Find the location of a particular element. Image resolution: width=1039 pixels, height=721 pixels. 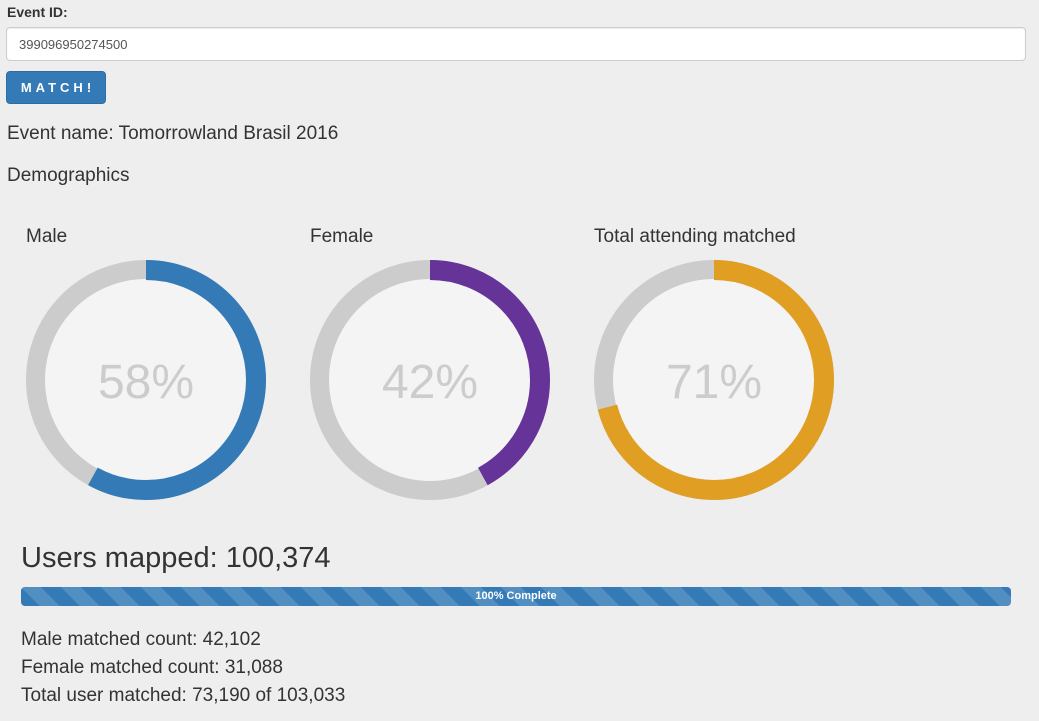

female-matched-count: Female matched count: 31,088 is located at coordinates (152, 667).